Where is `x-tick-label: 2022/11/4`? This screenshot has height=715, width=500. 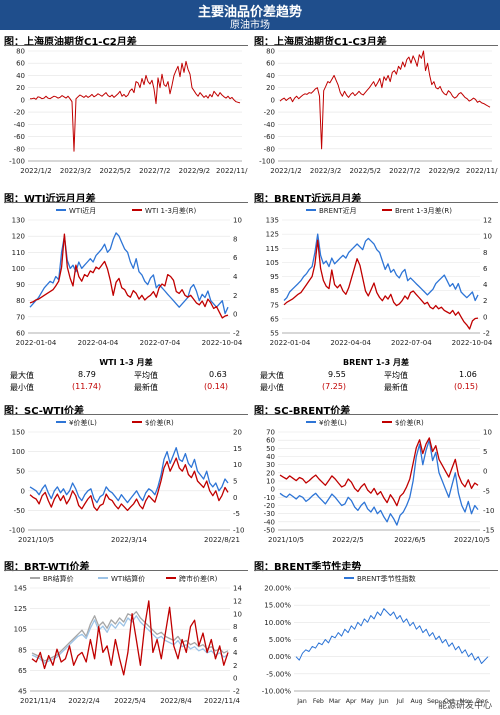 x-tick-label: 2022/11/4 is located at coordinates (222, 701).